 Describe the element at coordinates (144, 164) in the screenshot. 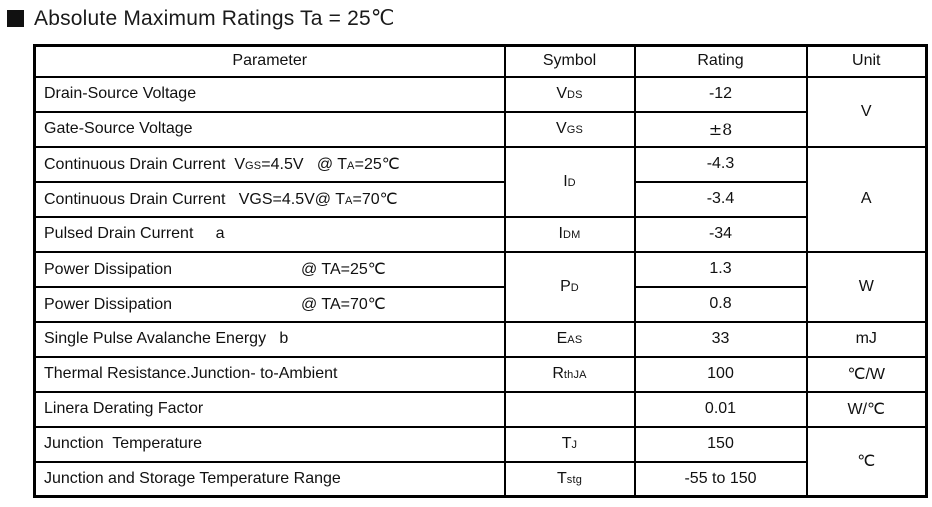

I see `param-text: Continuous Drain Current V` at that location.